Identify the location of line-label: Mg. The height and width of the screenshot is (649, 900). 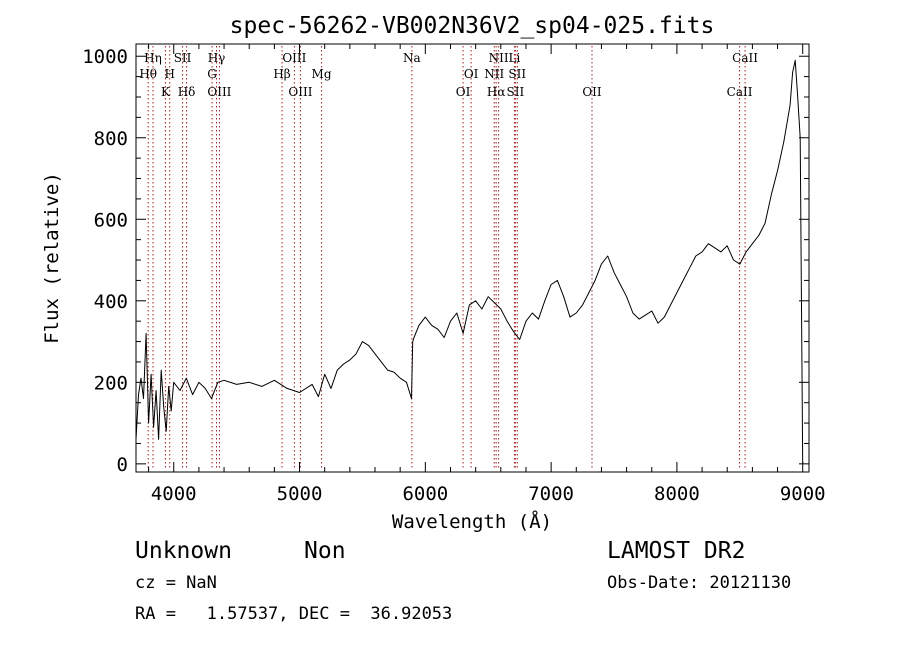
(322, 74).